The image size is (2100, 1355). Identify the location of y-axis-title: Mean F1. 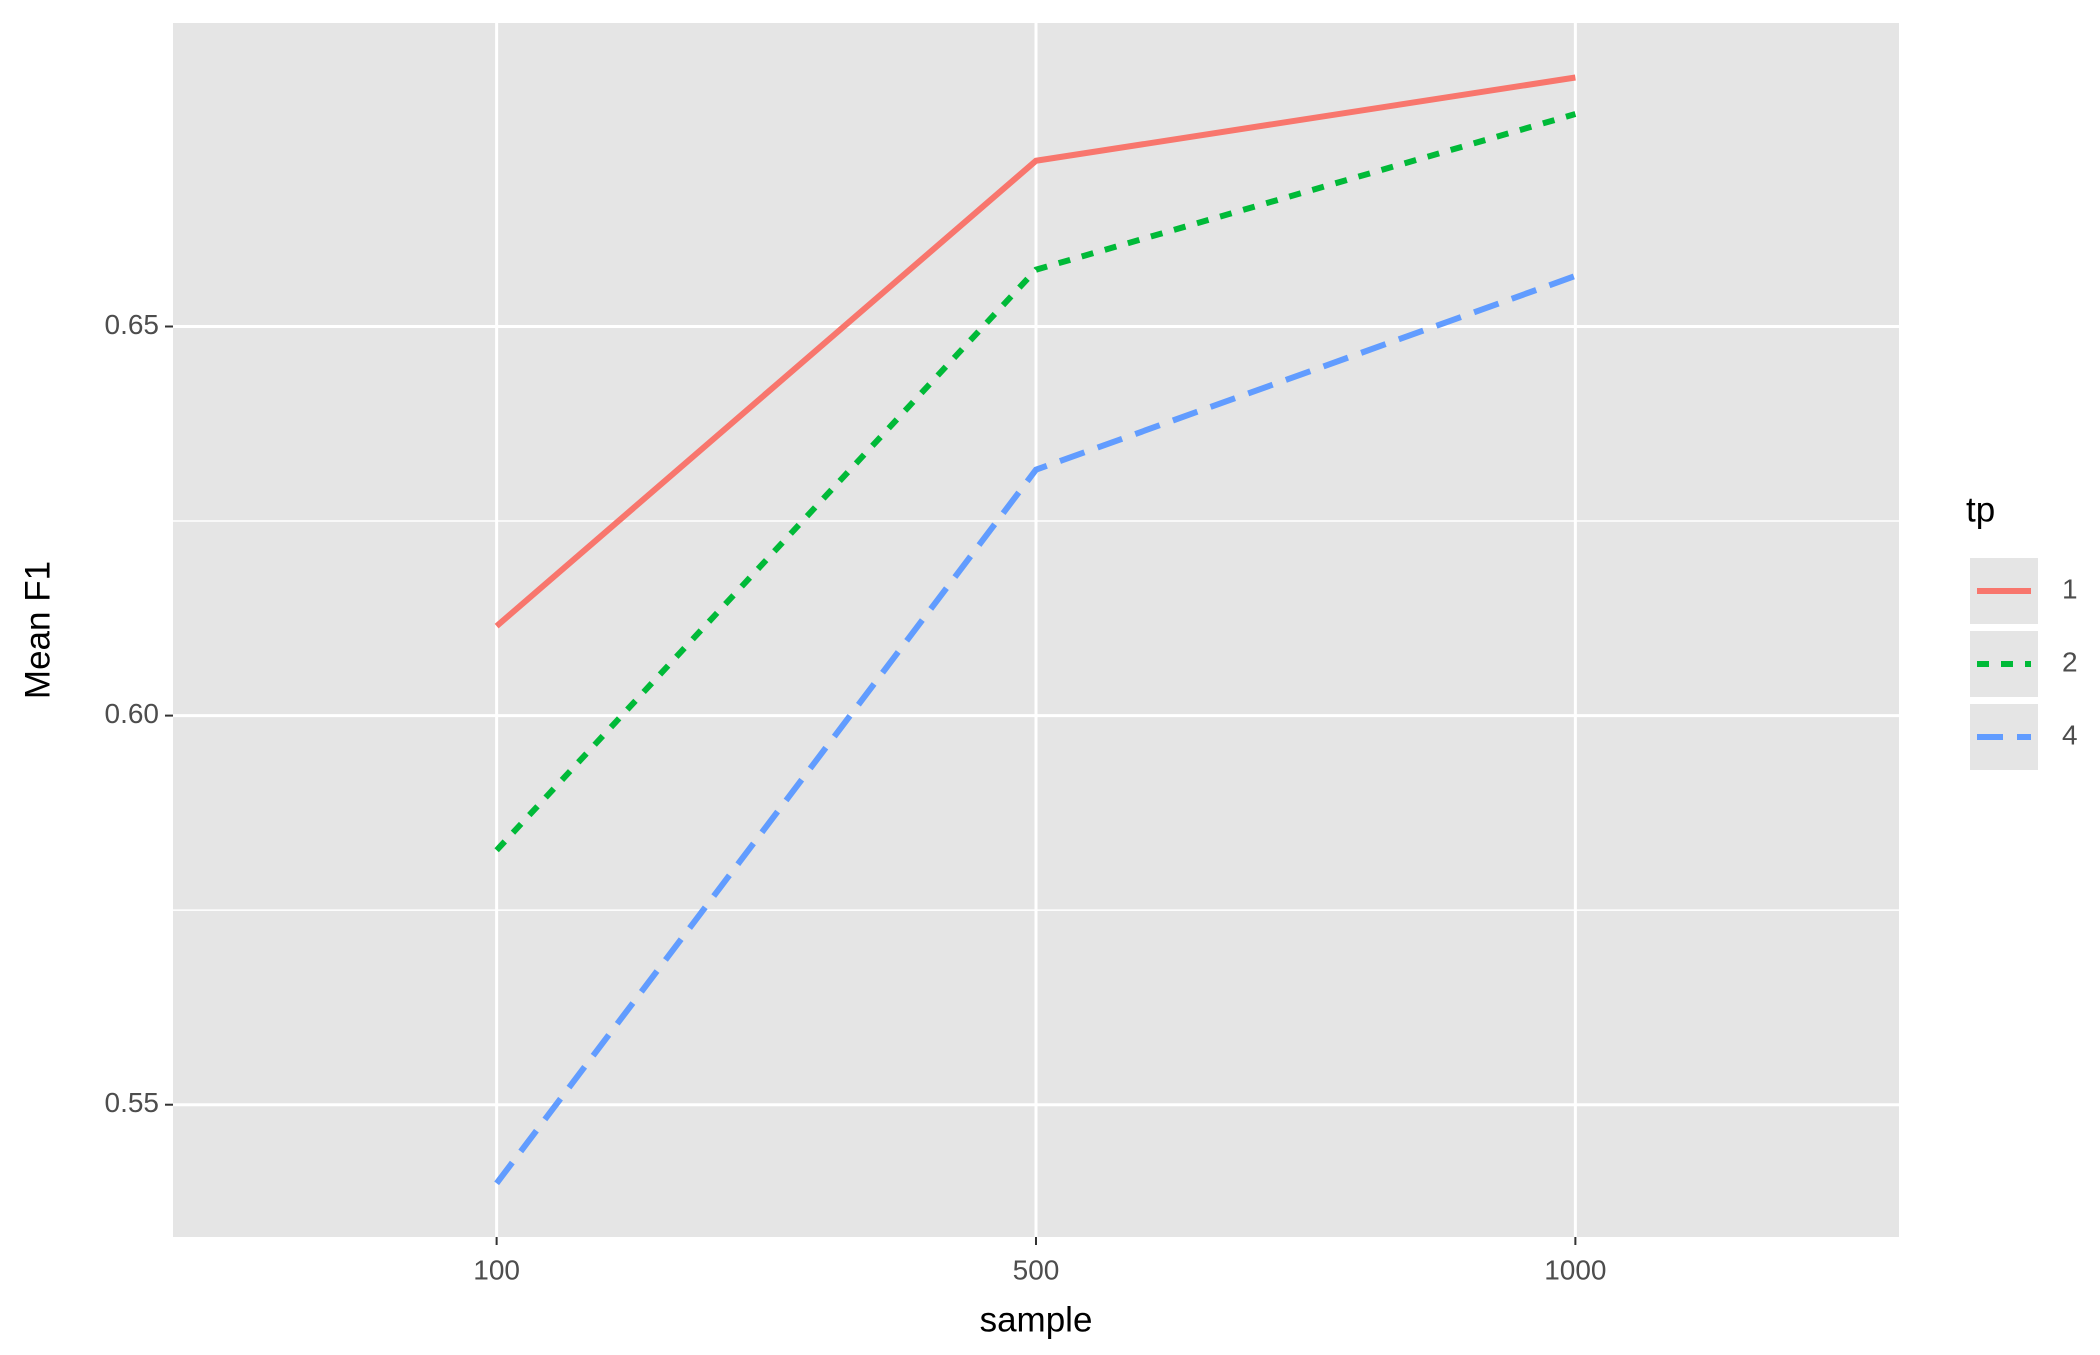
(37, 630).